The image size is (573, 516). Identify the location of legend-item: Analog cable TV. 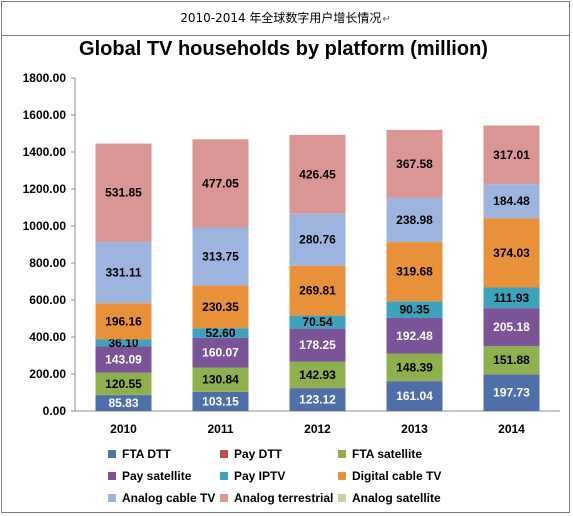
(161, 498).